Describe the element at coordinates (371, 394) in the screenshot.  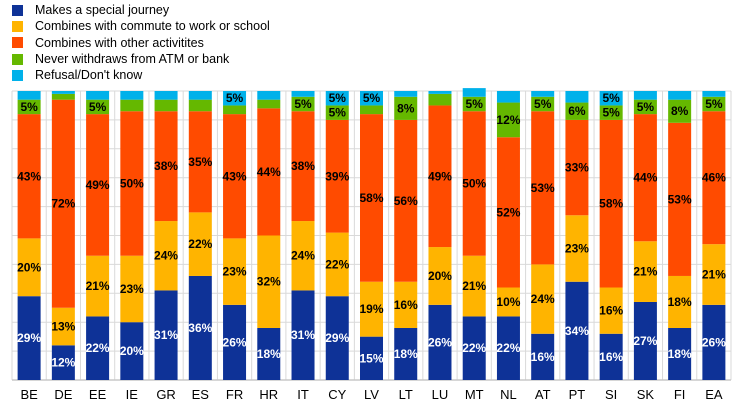
I see `x-tick-label: LV` at that location.